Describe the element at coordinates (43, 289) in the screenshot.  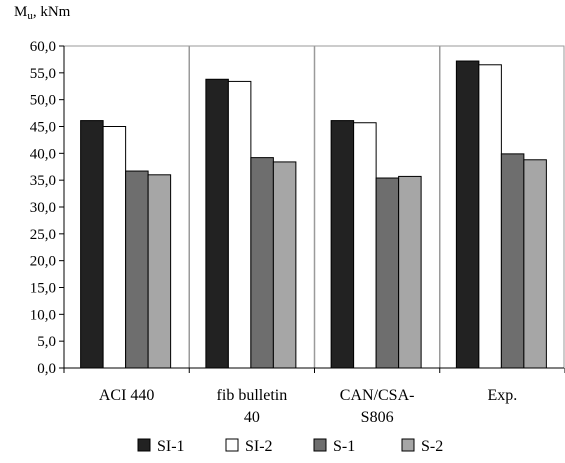
I see `y-tick-label: 15,0` at that location.